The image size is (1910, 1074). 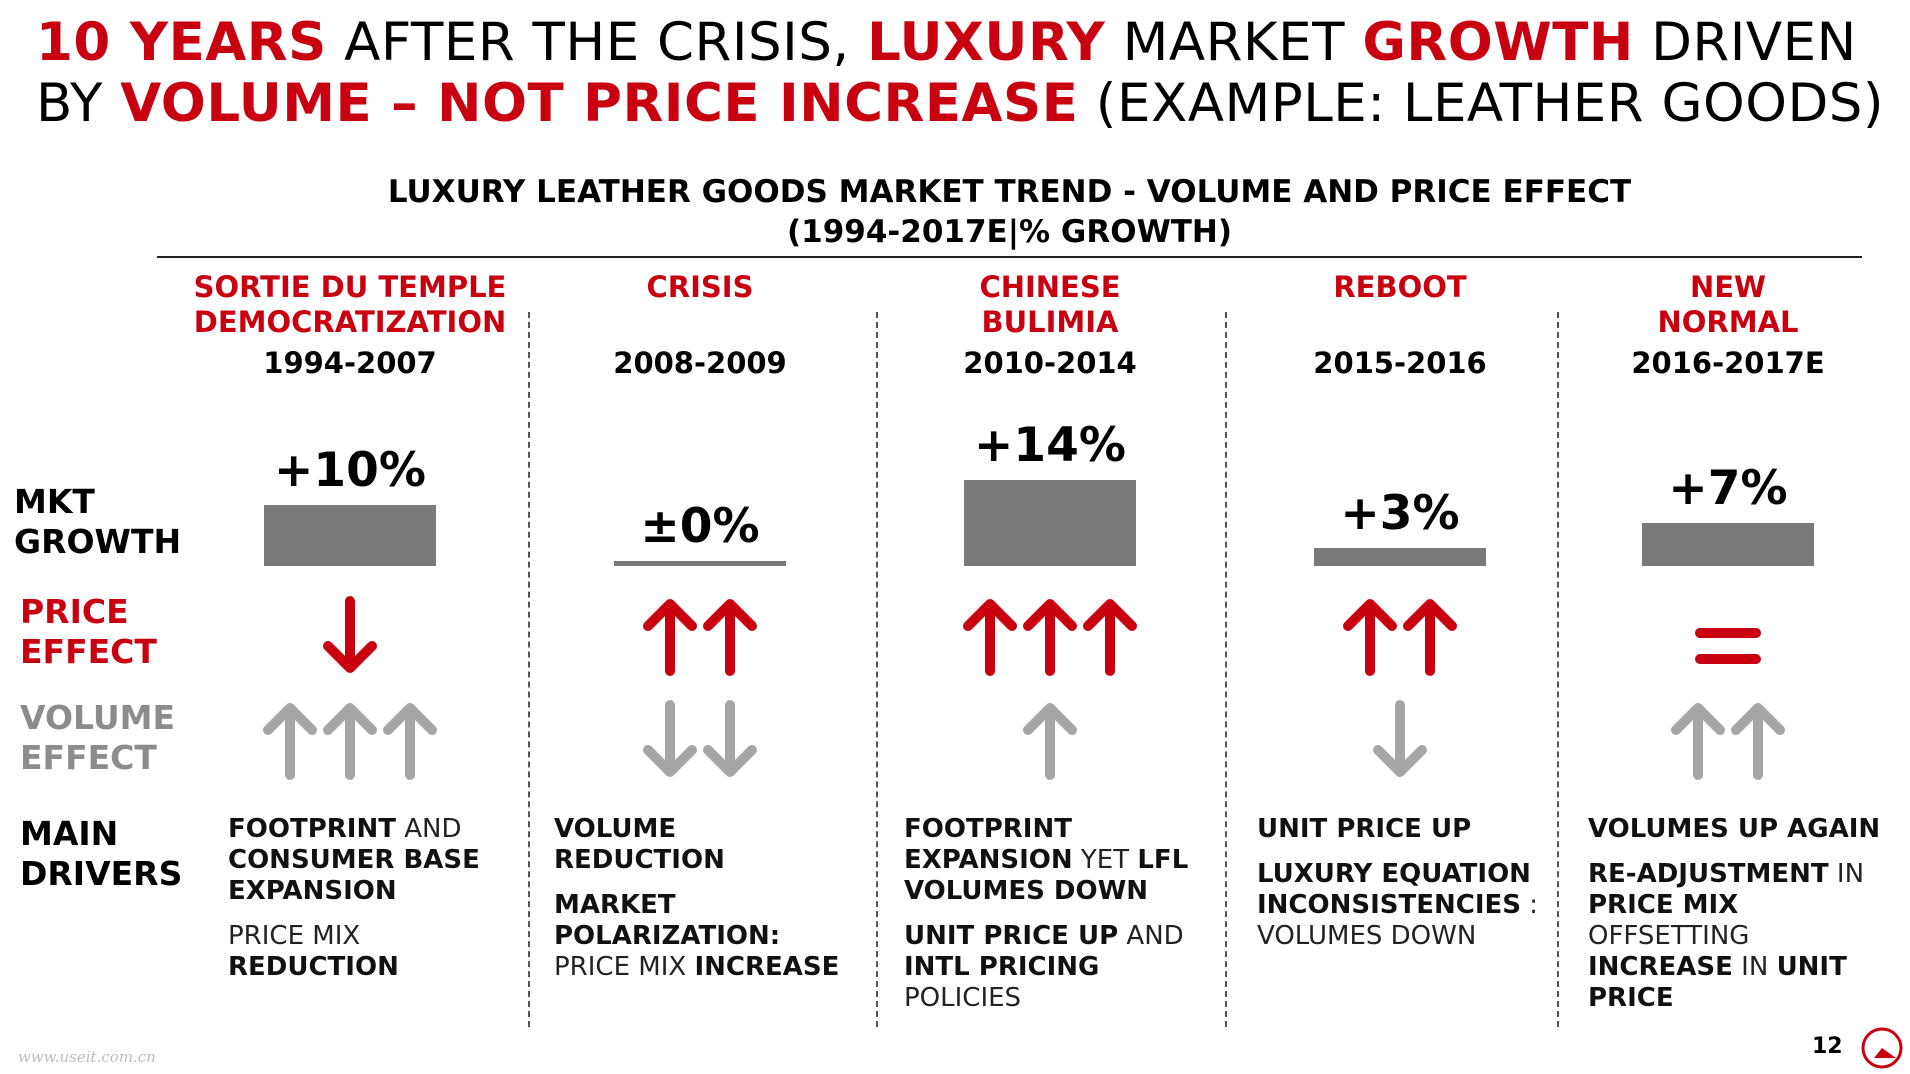 I want to click on driver-paragraph: UNIT PRICE UP, so click(x=1407, y=829).